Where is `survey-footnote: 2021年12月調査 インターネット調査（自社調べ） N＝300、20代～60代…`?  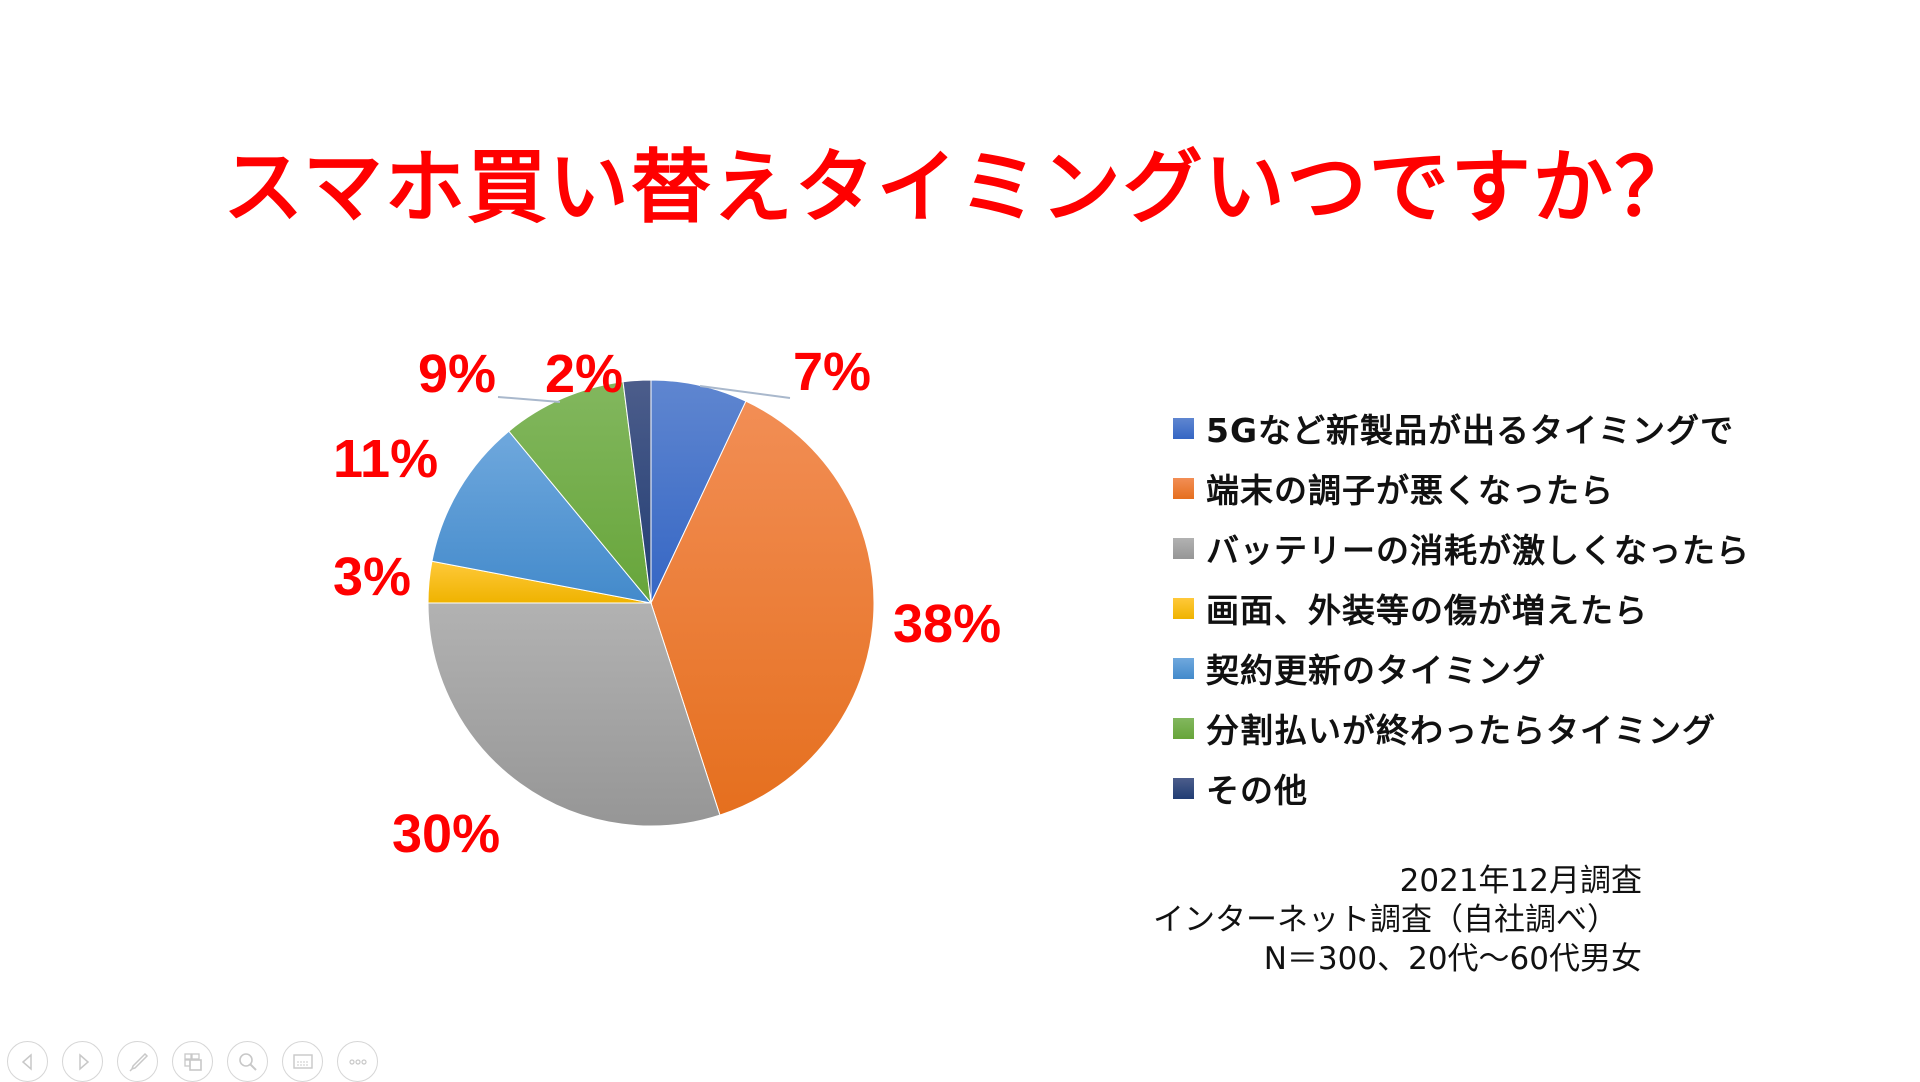 survey-footnote: 2021年12月調査 インターネット調査（自社調べ） N＝300、20代～60代… is located at coordinates (1371, 920).